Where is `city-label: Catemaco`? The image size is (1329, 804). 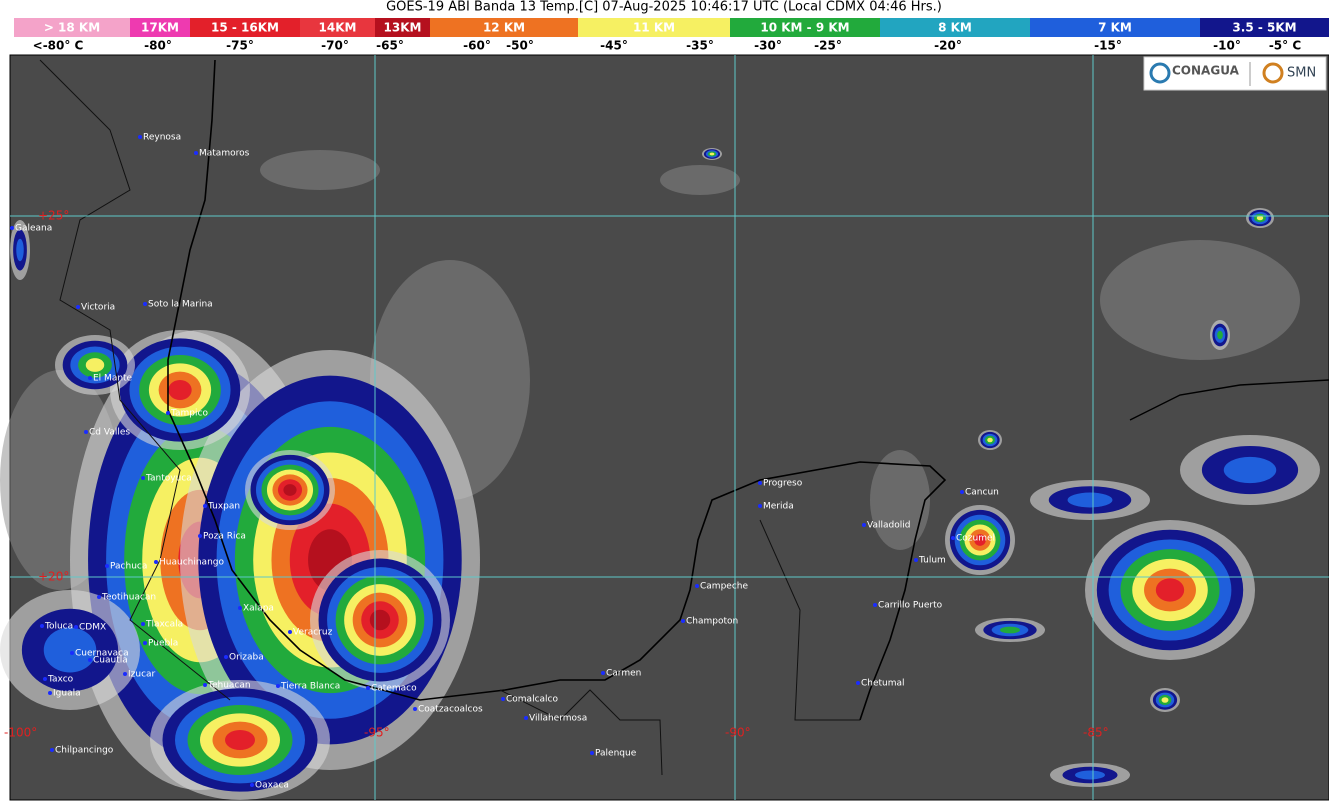 city-label: Catemaco is located at coordinates (394, 689).